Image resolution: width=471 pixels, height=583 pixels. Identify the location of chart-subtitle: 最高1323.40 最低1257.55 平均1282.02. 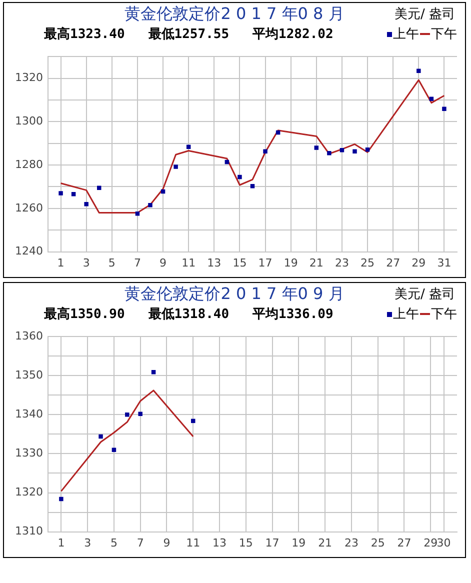
(189, 34).